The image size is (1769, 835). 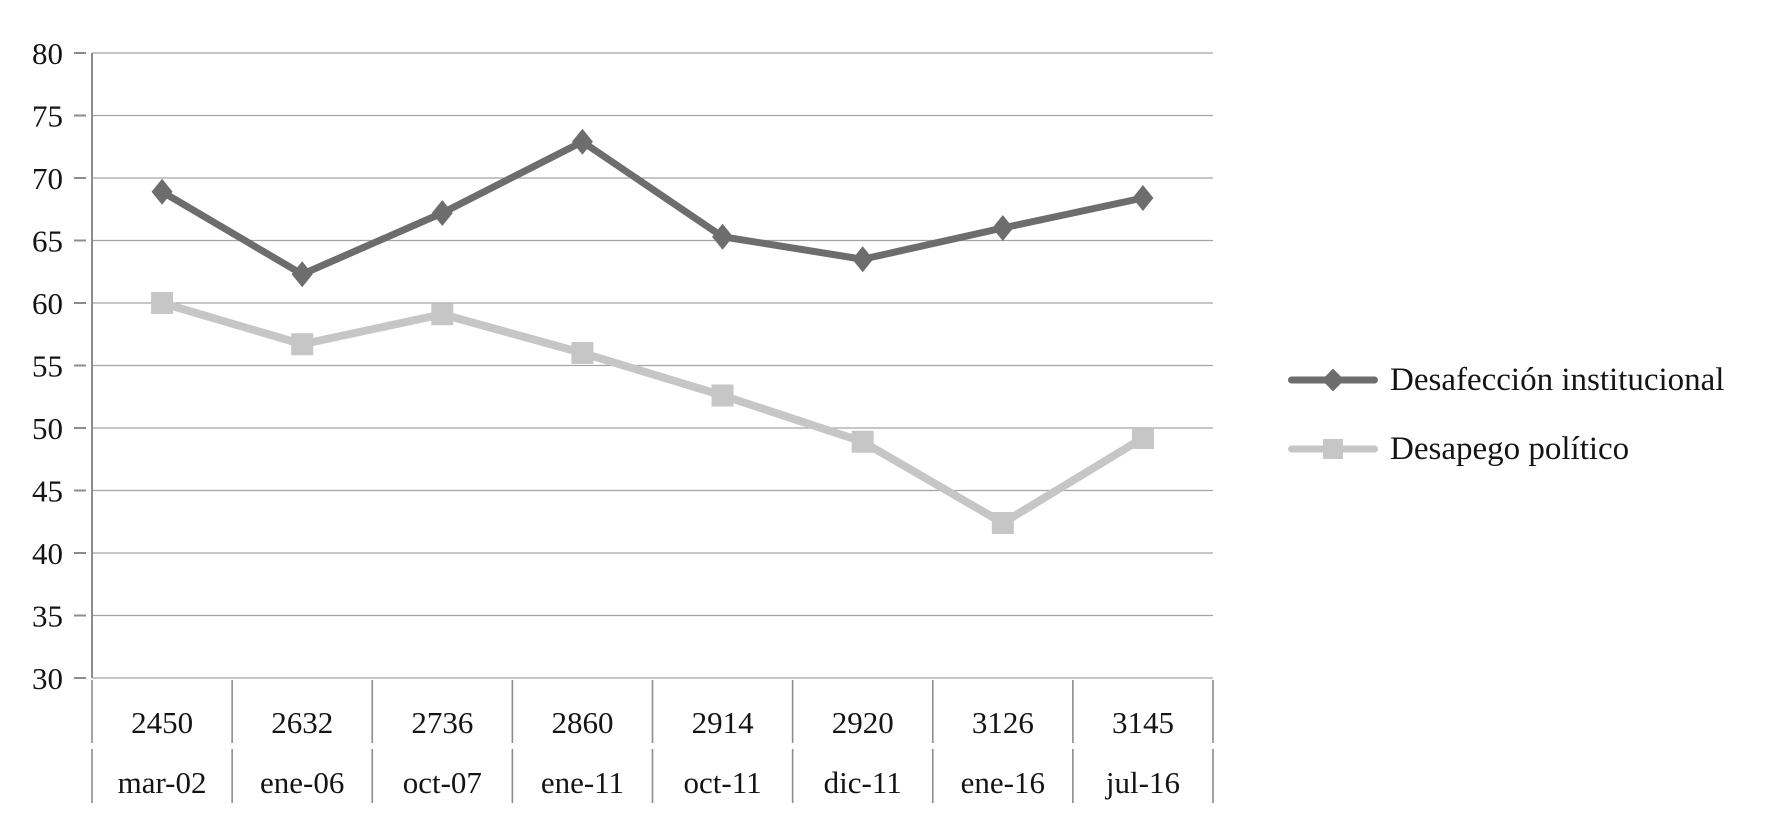 What do you see at coordinates (47, 616) in the screenshot?
I see `y-axis-label: 35` at bounding box center [47, 616].